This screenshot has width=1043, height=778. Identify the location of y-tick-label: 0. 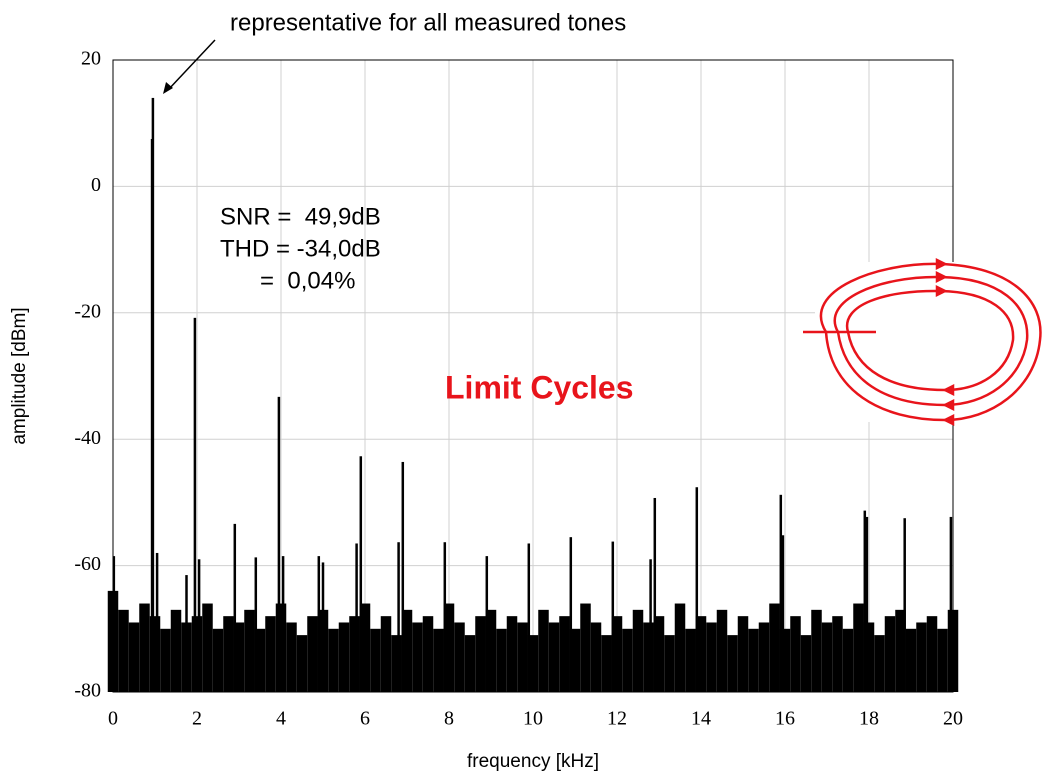
(96, 185).